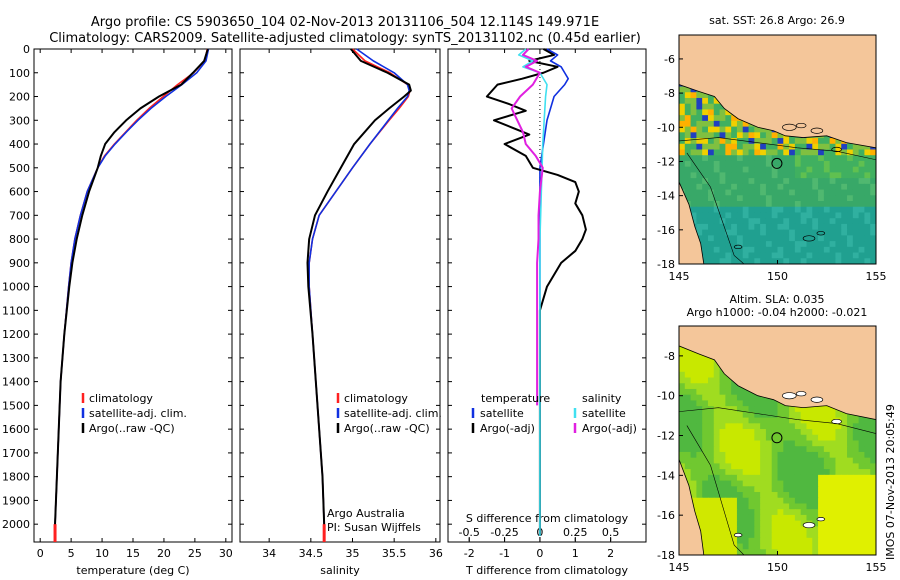 The width and height of the screenshot is (900, 580). What do you see at coordinates (777, 312) in the screenshot?
I see `map-title: Argo h1000: -0.04 h2000: -0.021` at bounding box center [777, 312].